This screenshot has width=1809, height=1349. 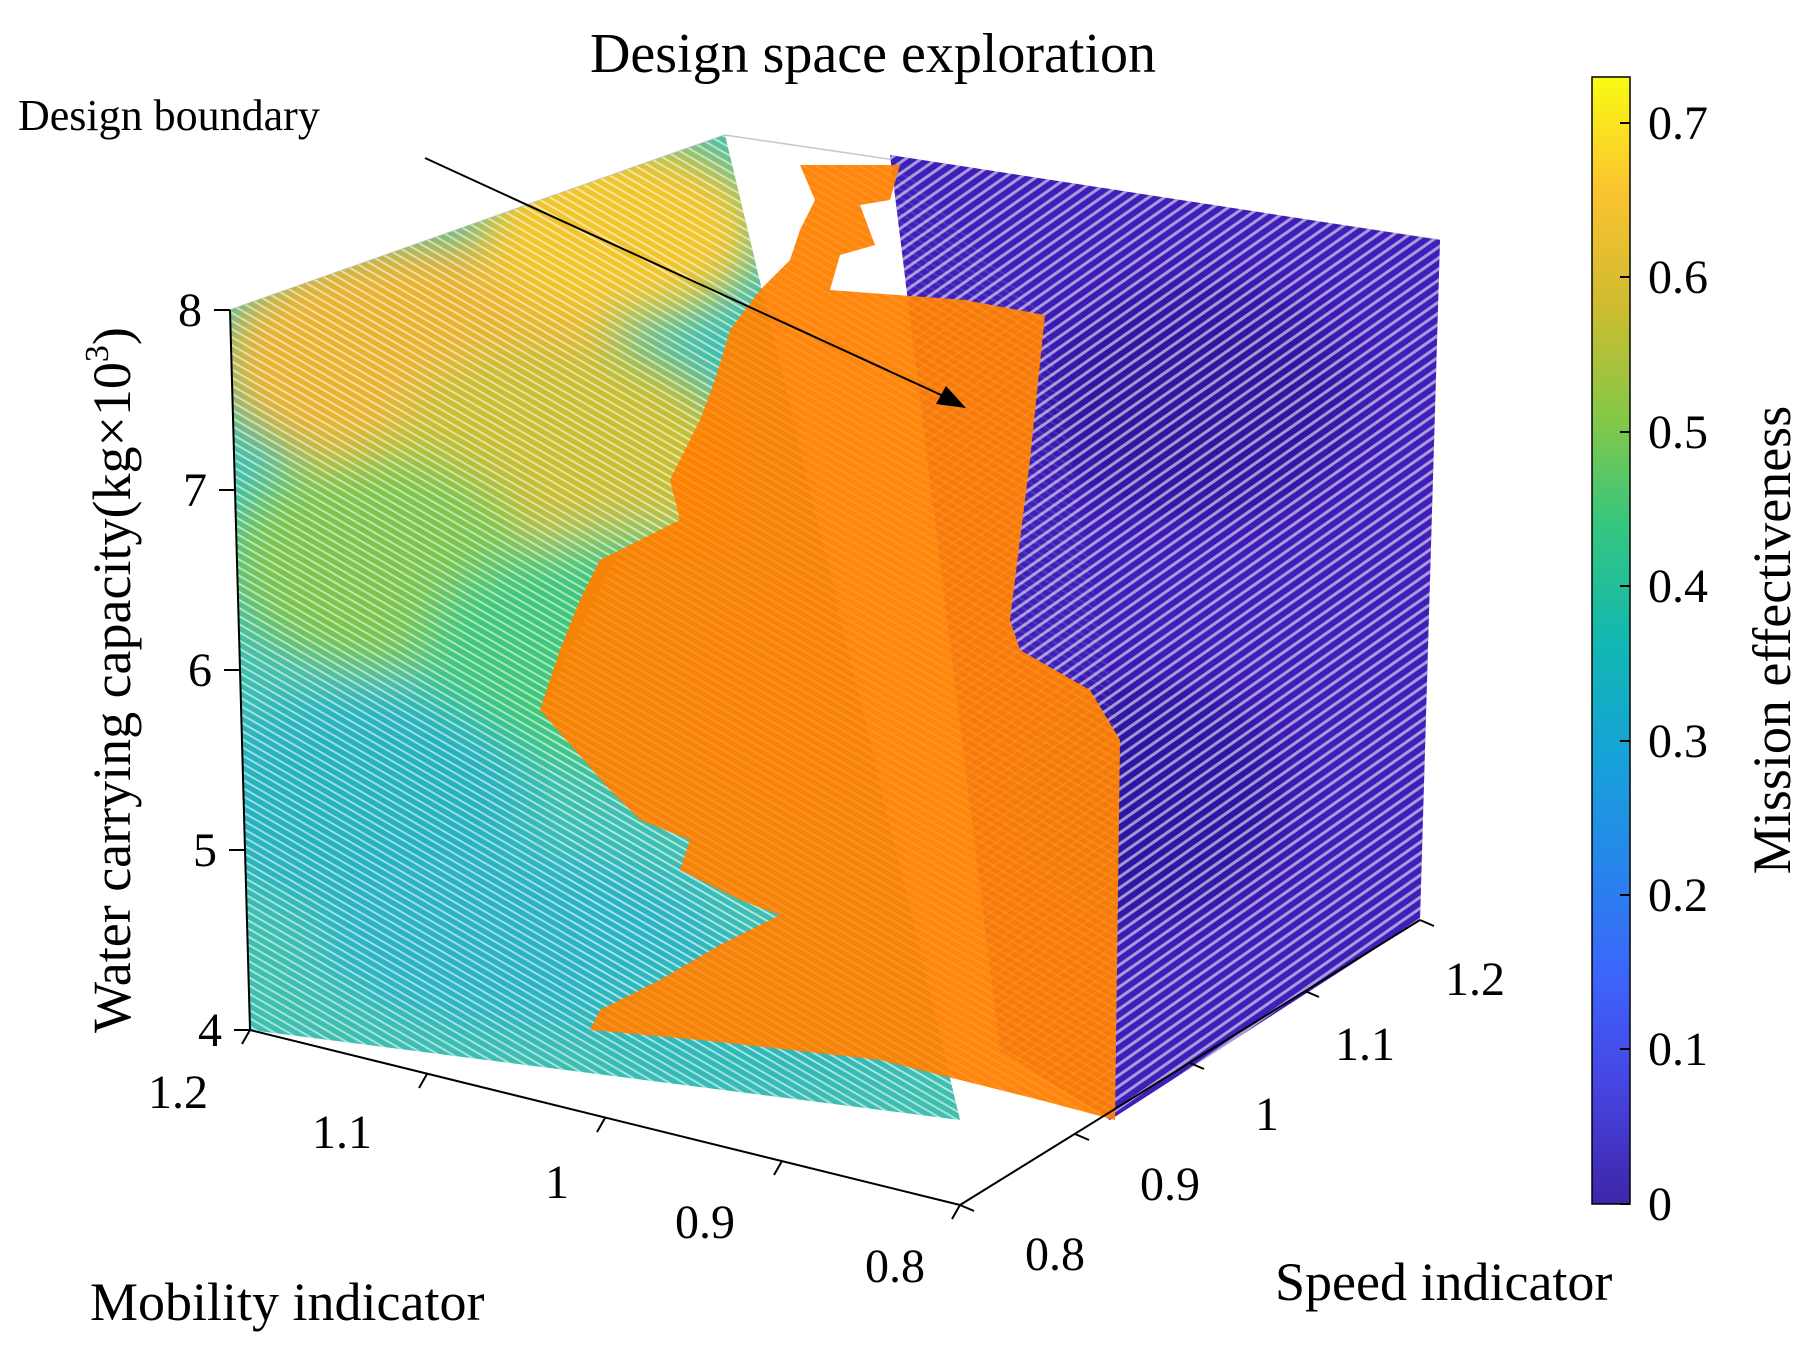 What do you see at coordinates (1475, 979) in the screenshot?
I see `y-tick-label: 1.2` at bounding box center [1475, 979].